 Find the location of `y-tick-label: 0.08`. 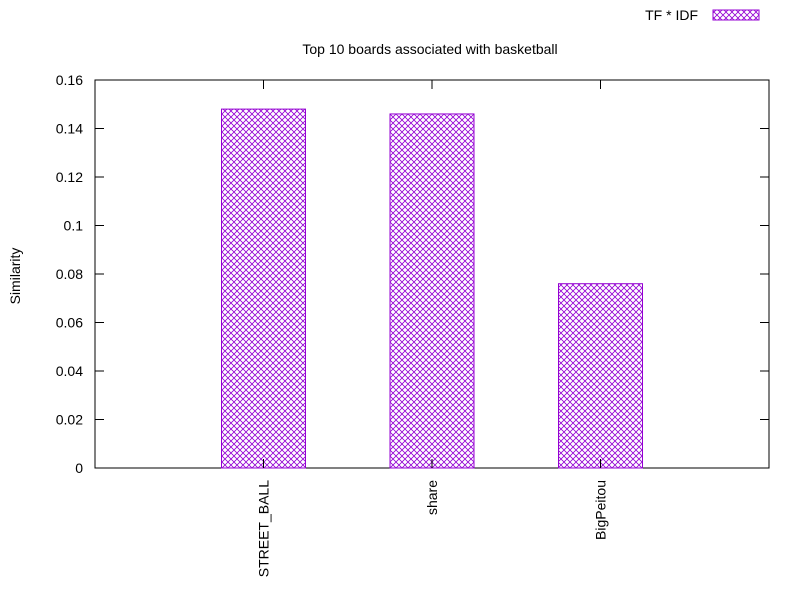

y-tick-label: 0.08 is located at coordinates (69, 274).